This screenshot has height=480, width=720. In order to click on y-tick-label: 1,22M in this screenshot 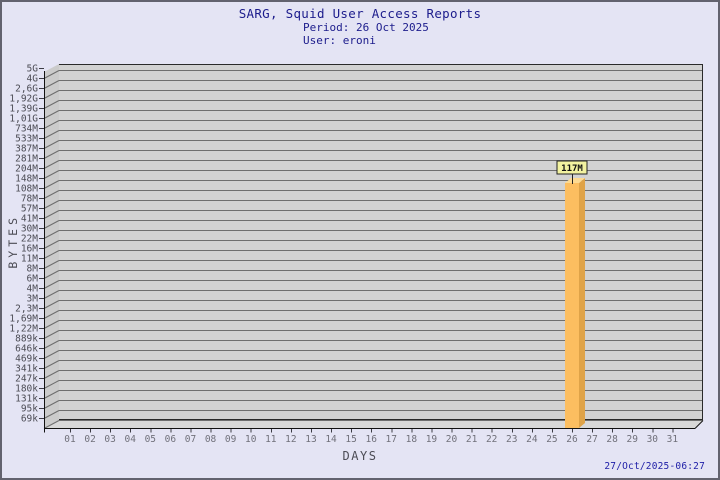, I will do `click(23, 329)`.